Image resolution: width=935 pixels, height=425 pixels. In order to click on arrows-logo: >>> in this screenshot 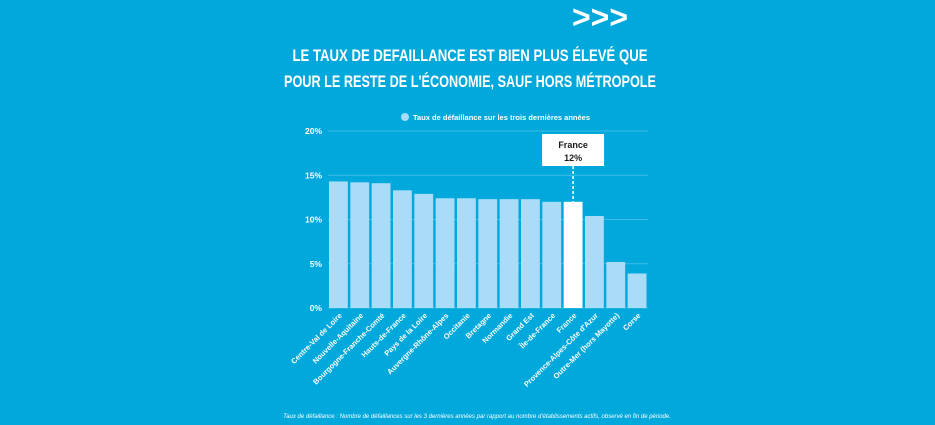, I will do `click(600, 17)`.